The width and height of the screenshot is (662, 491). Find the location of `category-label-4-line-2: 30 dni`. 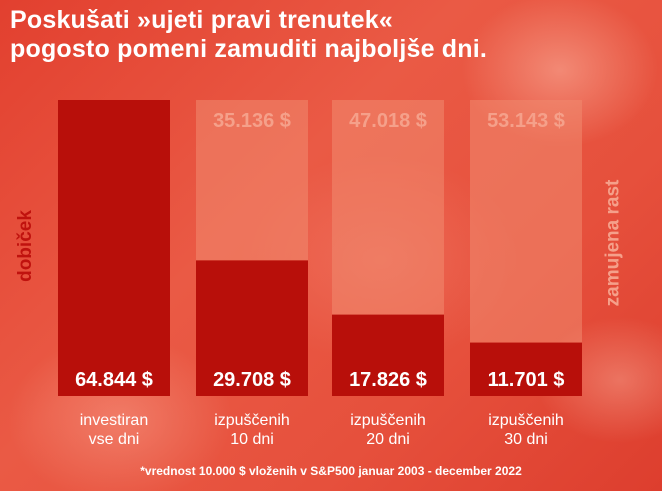

category-label-4-line-2: 30 dni is located at coordinates (526, 439).